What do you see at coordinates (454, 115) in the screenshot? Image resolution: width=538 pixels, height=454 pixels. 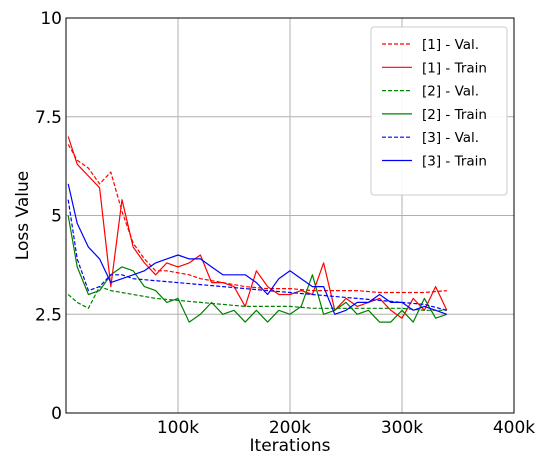 I see `legend-label: [2] - Train` at bounding box center [454, 115].